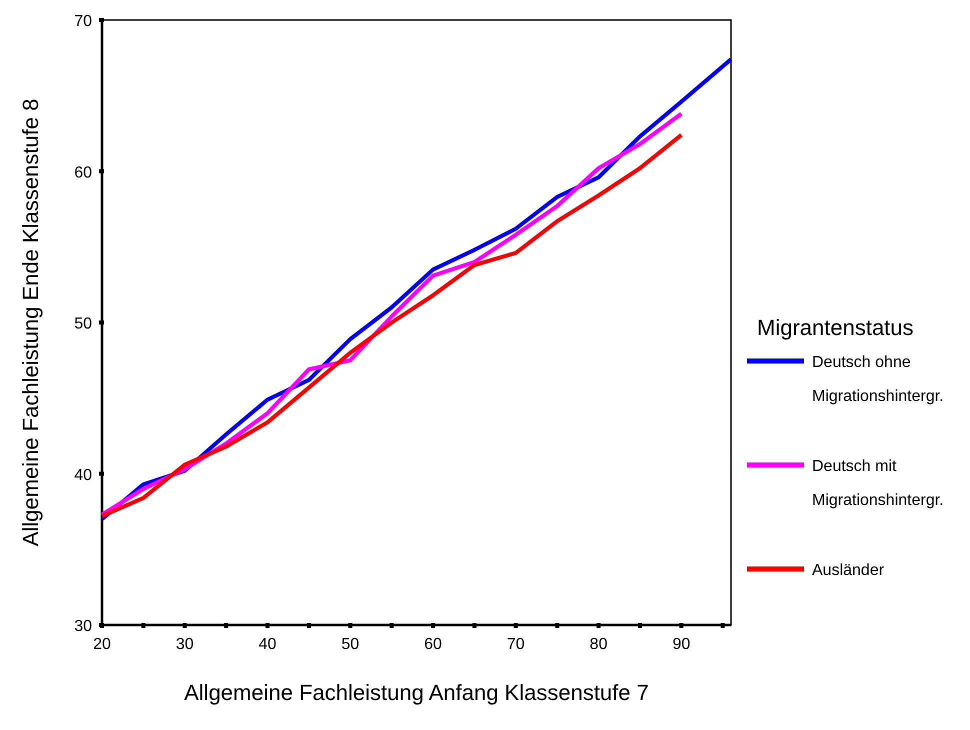  I want to click on x-axis-title: Allgemeine Fachleistung Anfang Klassenstufe 7, so click(416, 692).